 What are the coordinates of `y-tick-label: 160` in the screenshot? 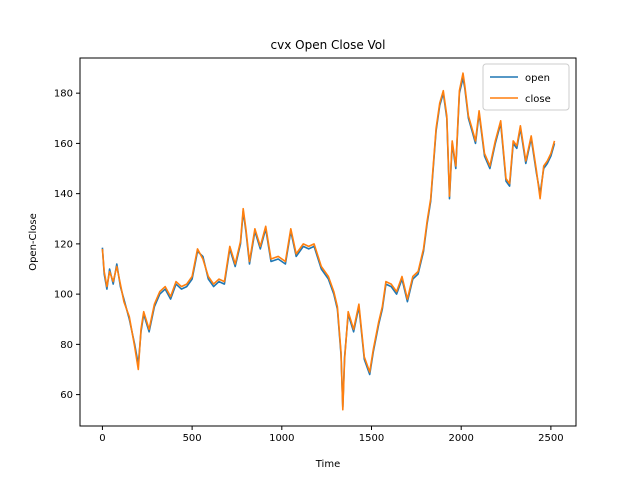 It's located at (63, 144).